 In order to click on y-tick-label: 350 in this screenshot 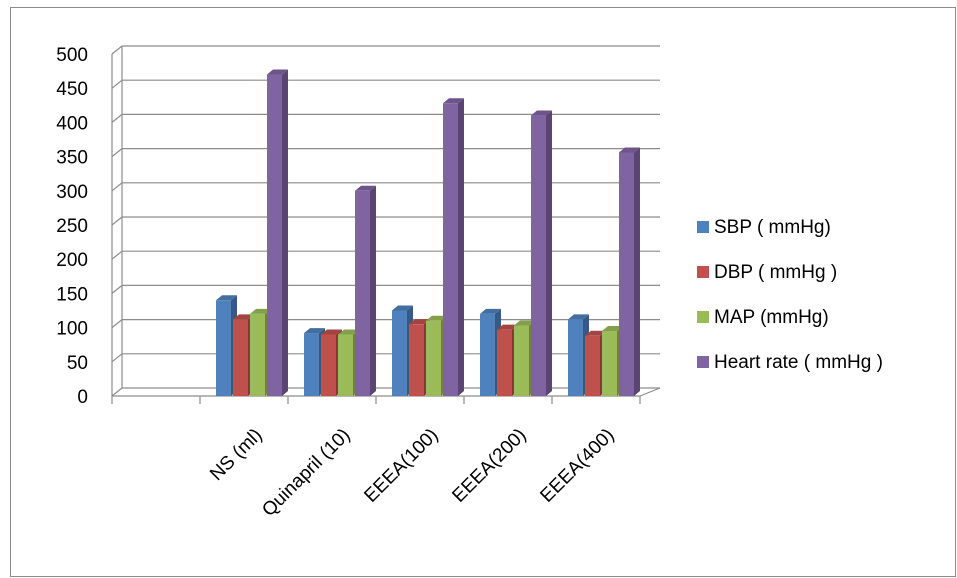, I will do `click(72, 158)`.